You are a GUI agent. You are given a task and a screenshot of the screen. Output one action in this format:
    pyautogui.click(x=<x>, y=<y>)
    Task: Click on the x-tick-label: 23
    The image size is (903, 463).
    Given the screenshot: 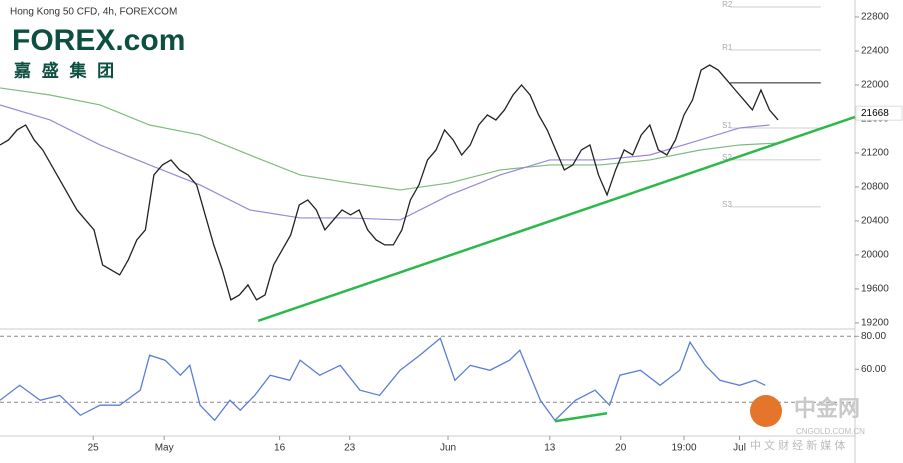 What is the action you would take?
    pyautogui.click(x=350, y=448)
    